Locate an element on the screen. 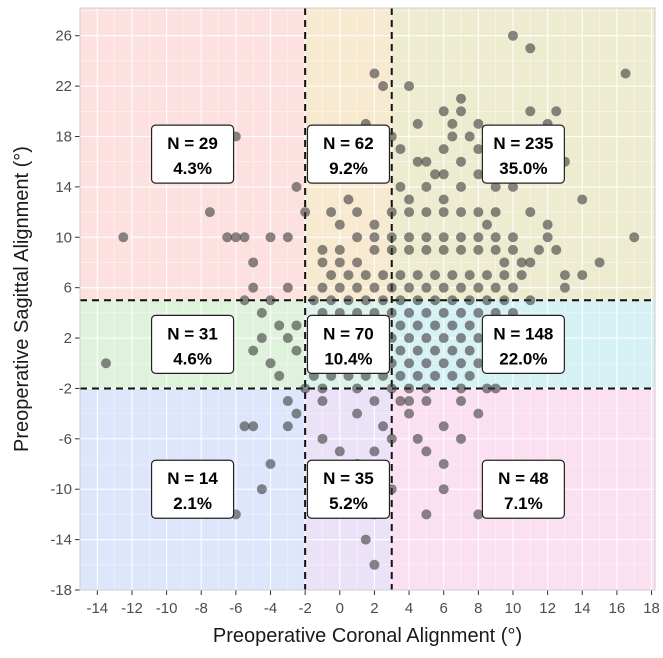 This screenshot has height=658, width=663. y-tick-label: 14 is located at coordinates (63, 187).